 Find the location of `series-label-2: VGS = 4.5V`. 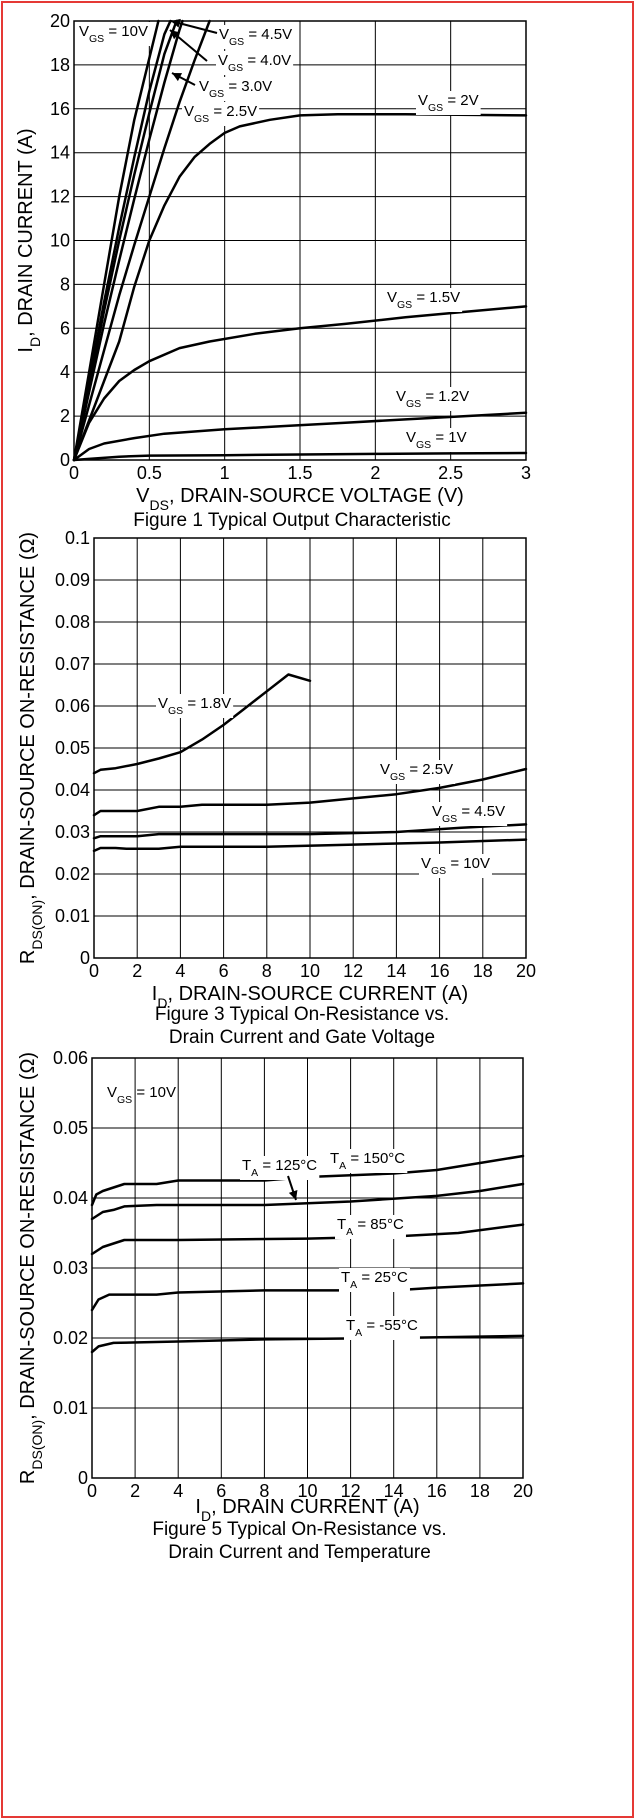

series-label-2: VGS = 4.5V is located at coordinates (255, 37).